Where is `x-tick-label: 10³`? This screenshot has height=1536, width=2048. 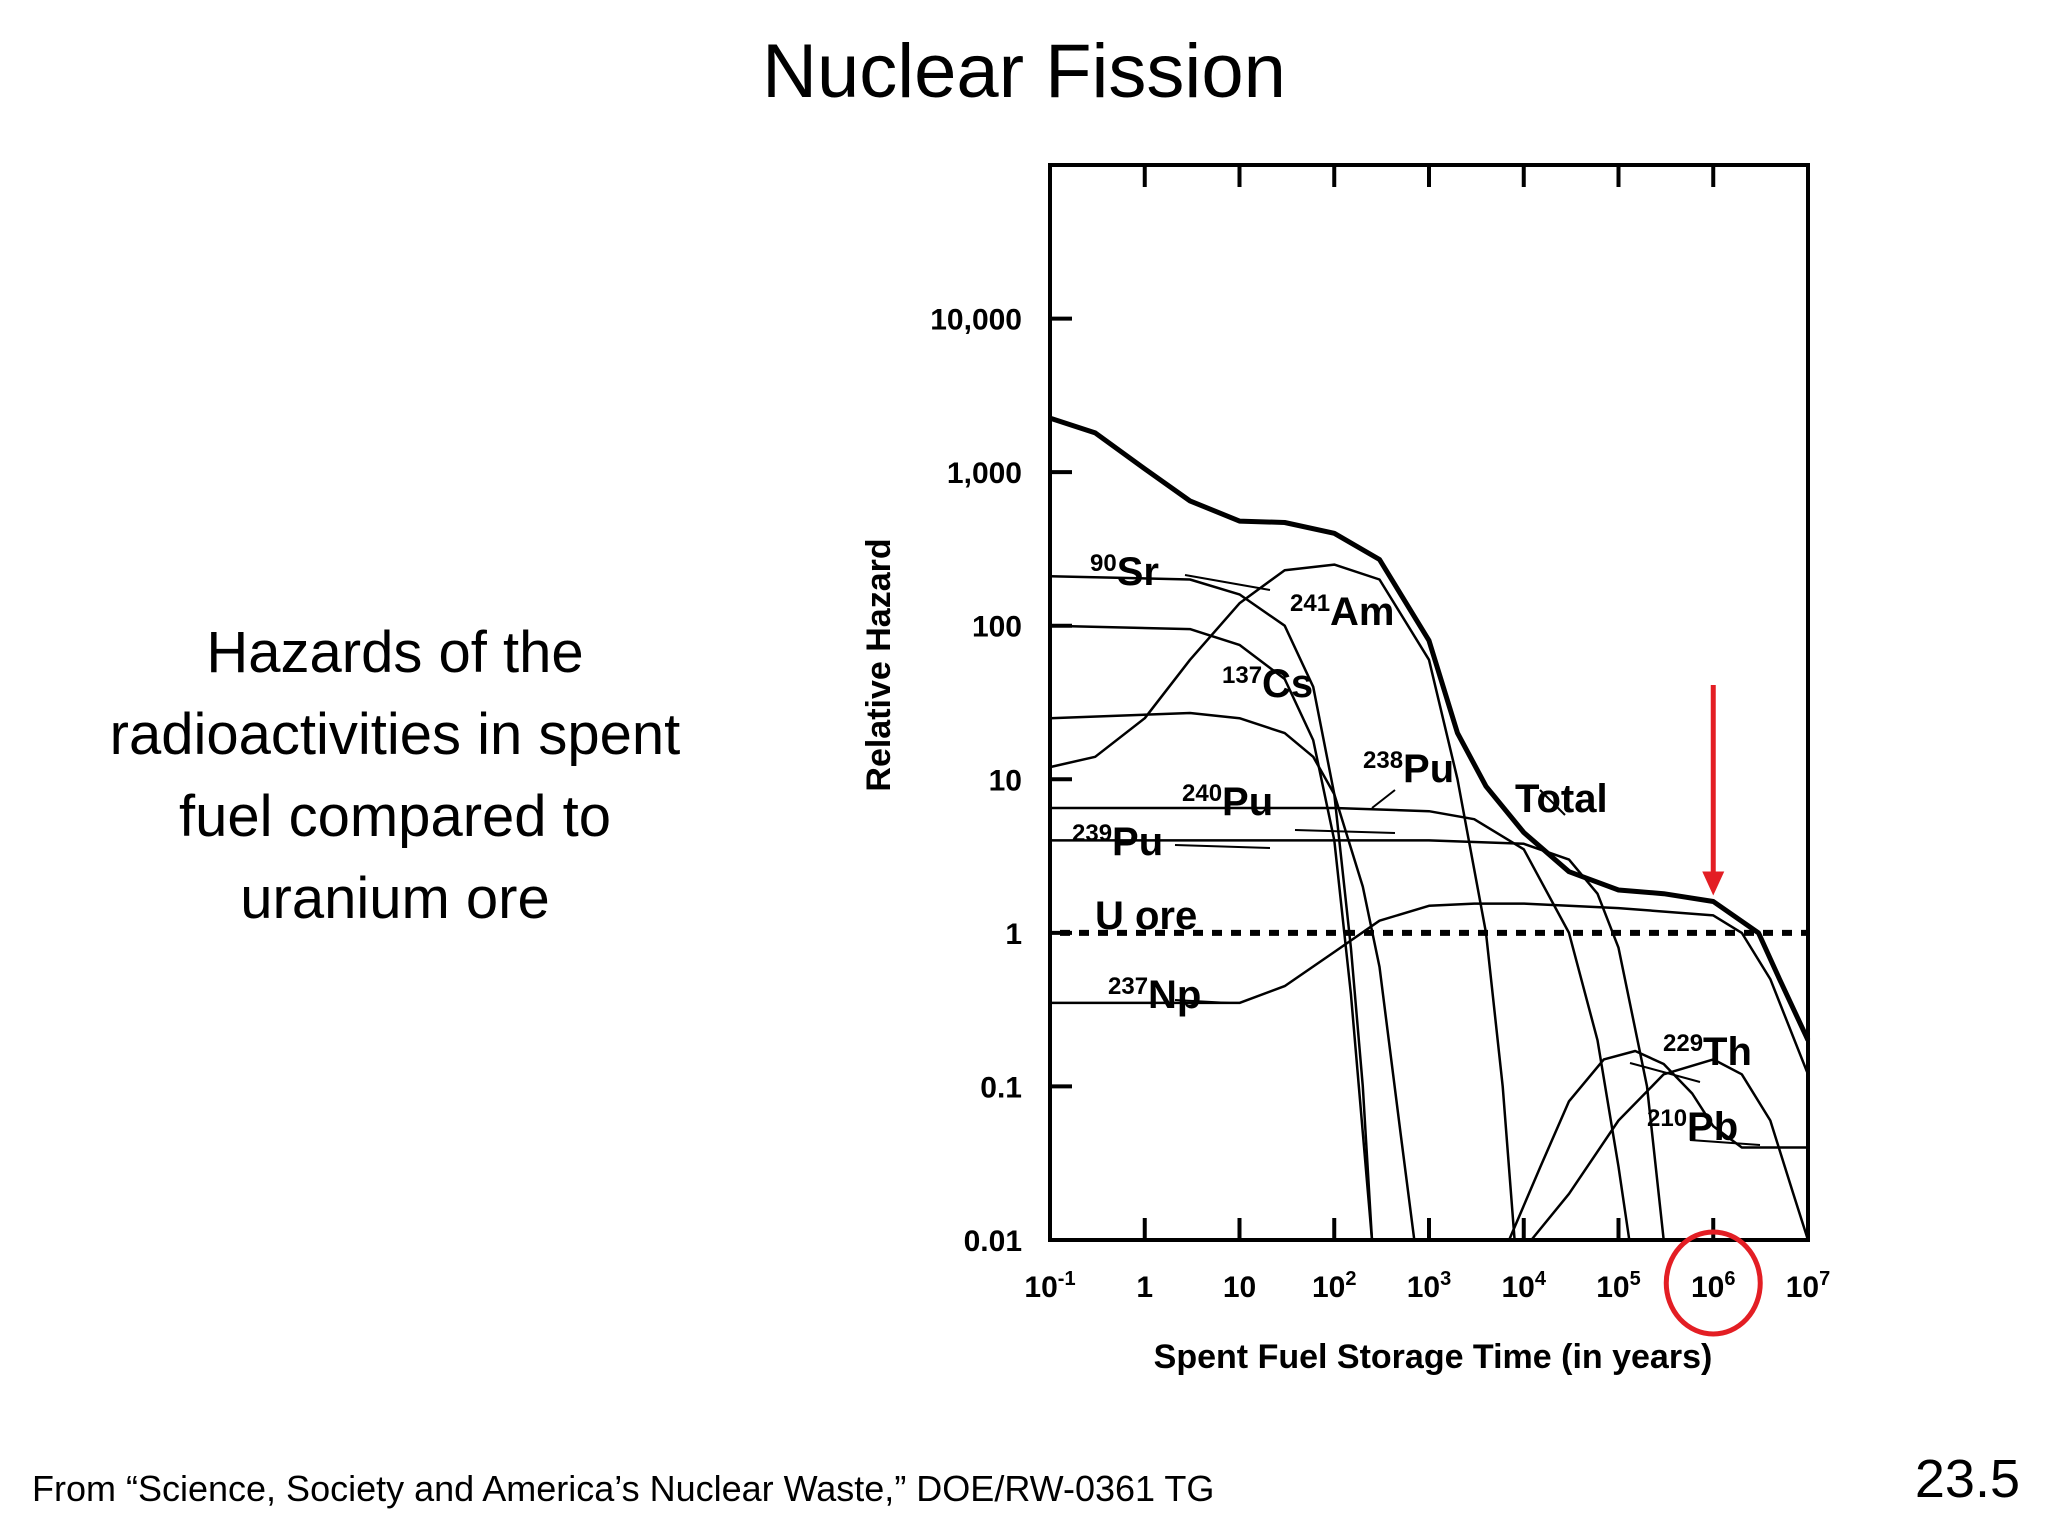 x-tick-label: 10³ is located at coordinates (1429, 1286).